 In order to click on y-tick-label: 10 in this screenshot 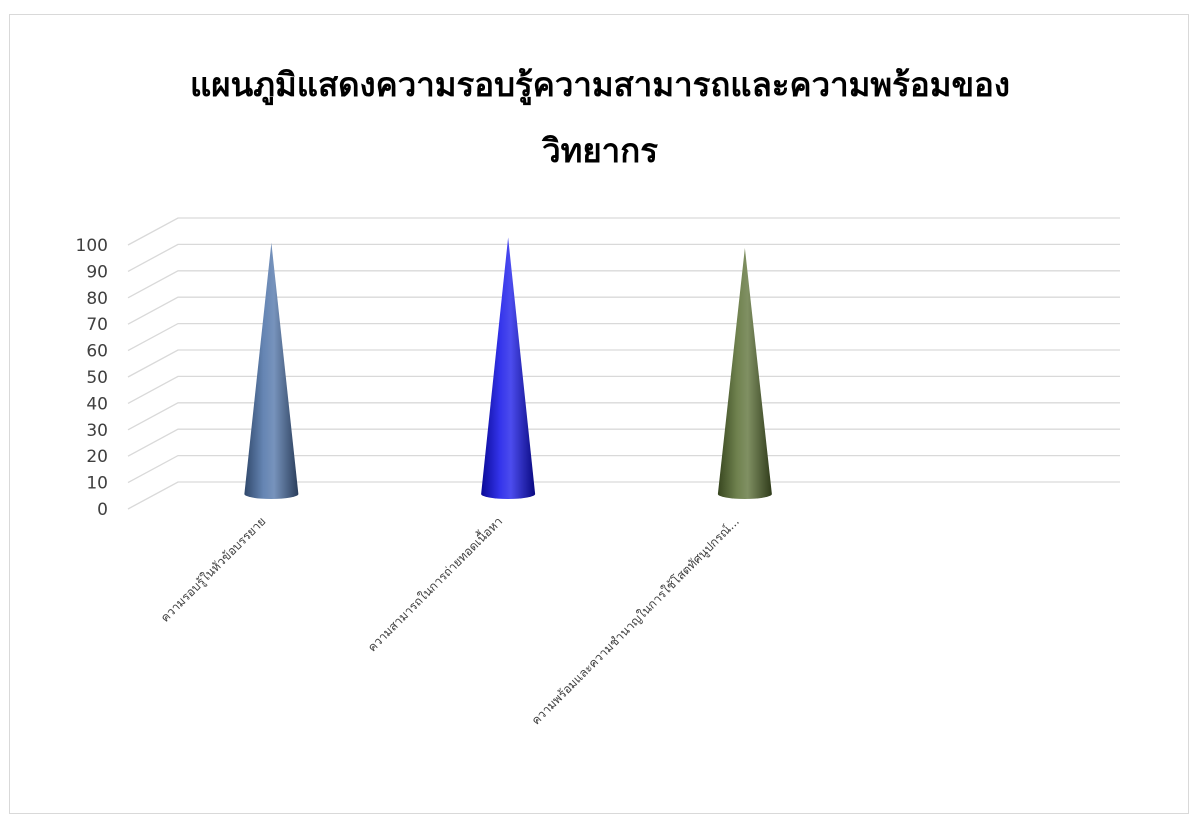, I will do `click(97, 484)`.